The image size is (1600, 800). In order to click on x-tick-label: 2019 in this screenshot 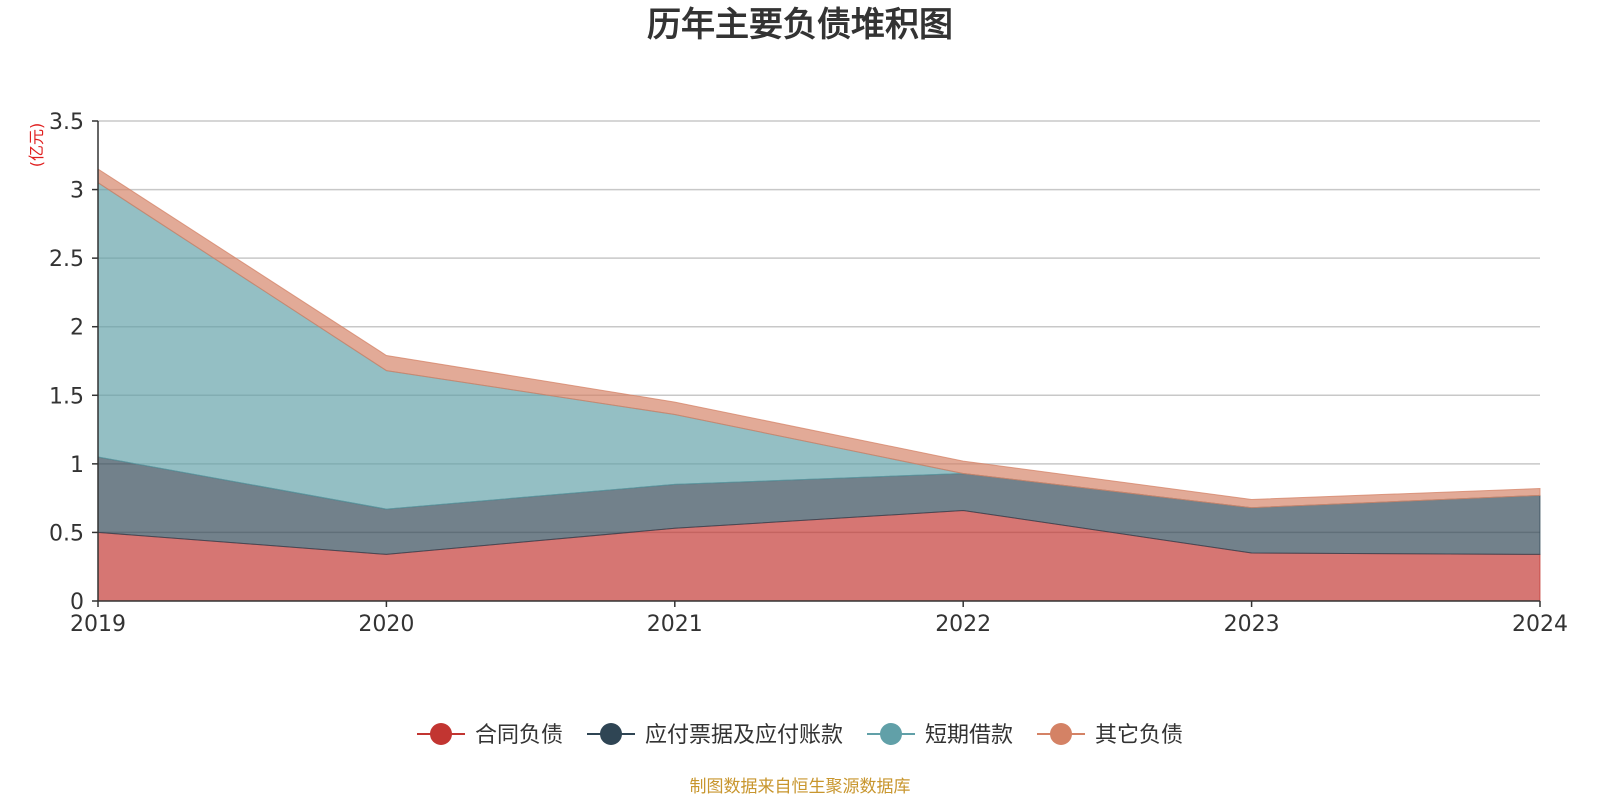, I will do `click(98, 624)`.